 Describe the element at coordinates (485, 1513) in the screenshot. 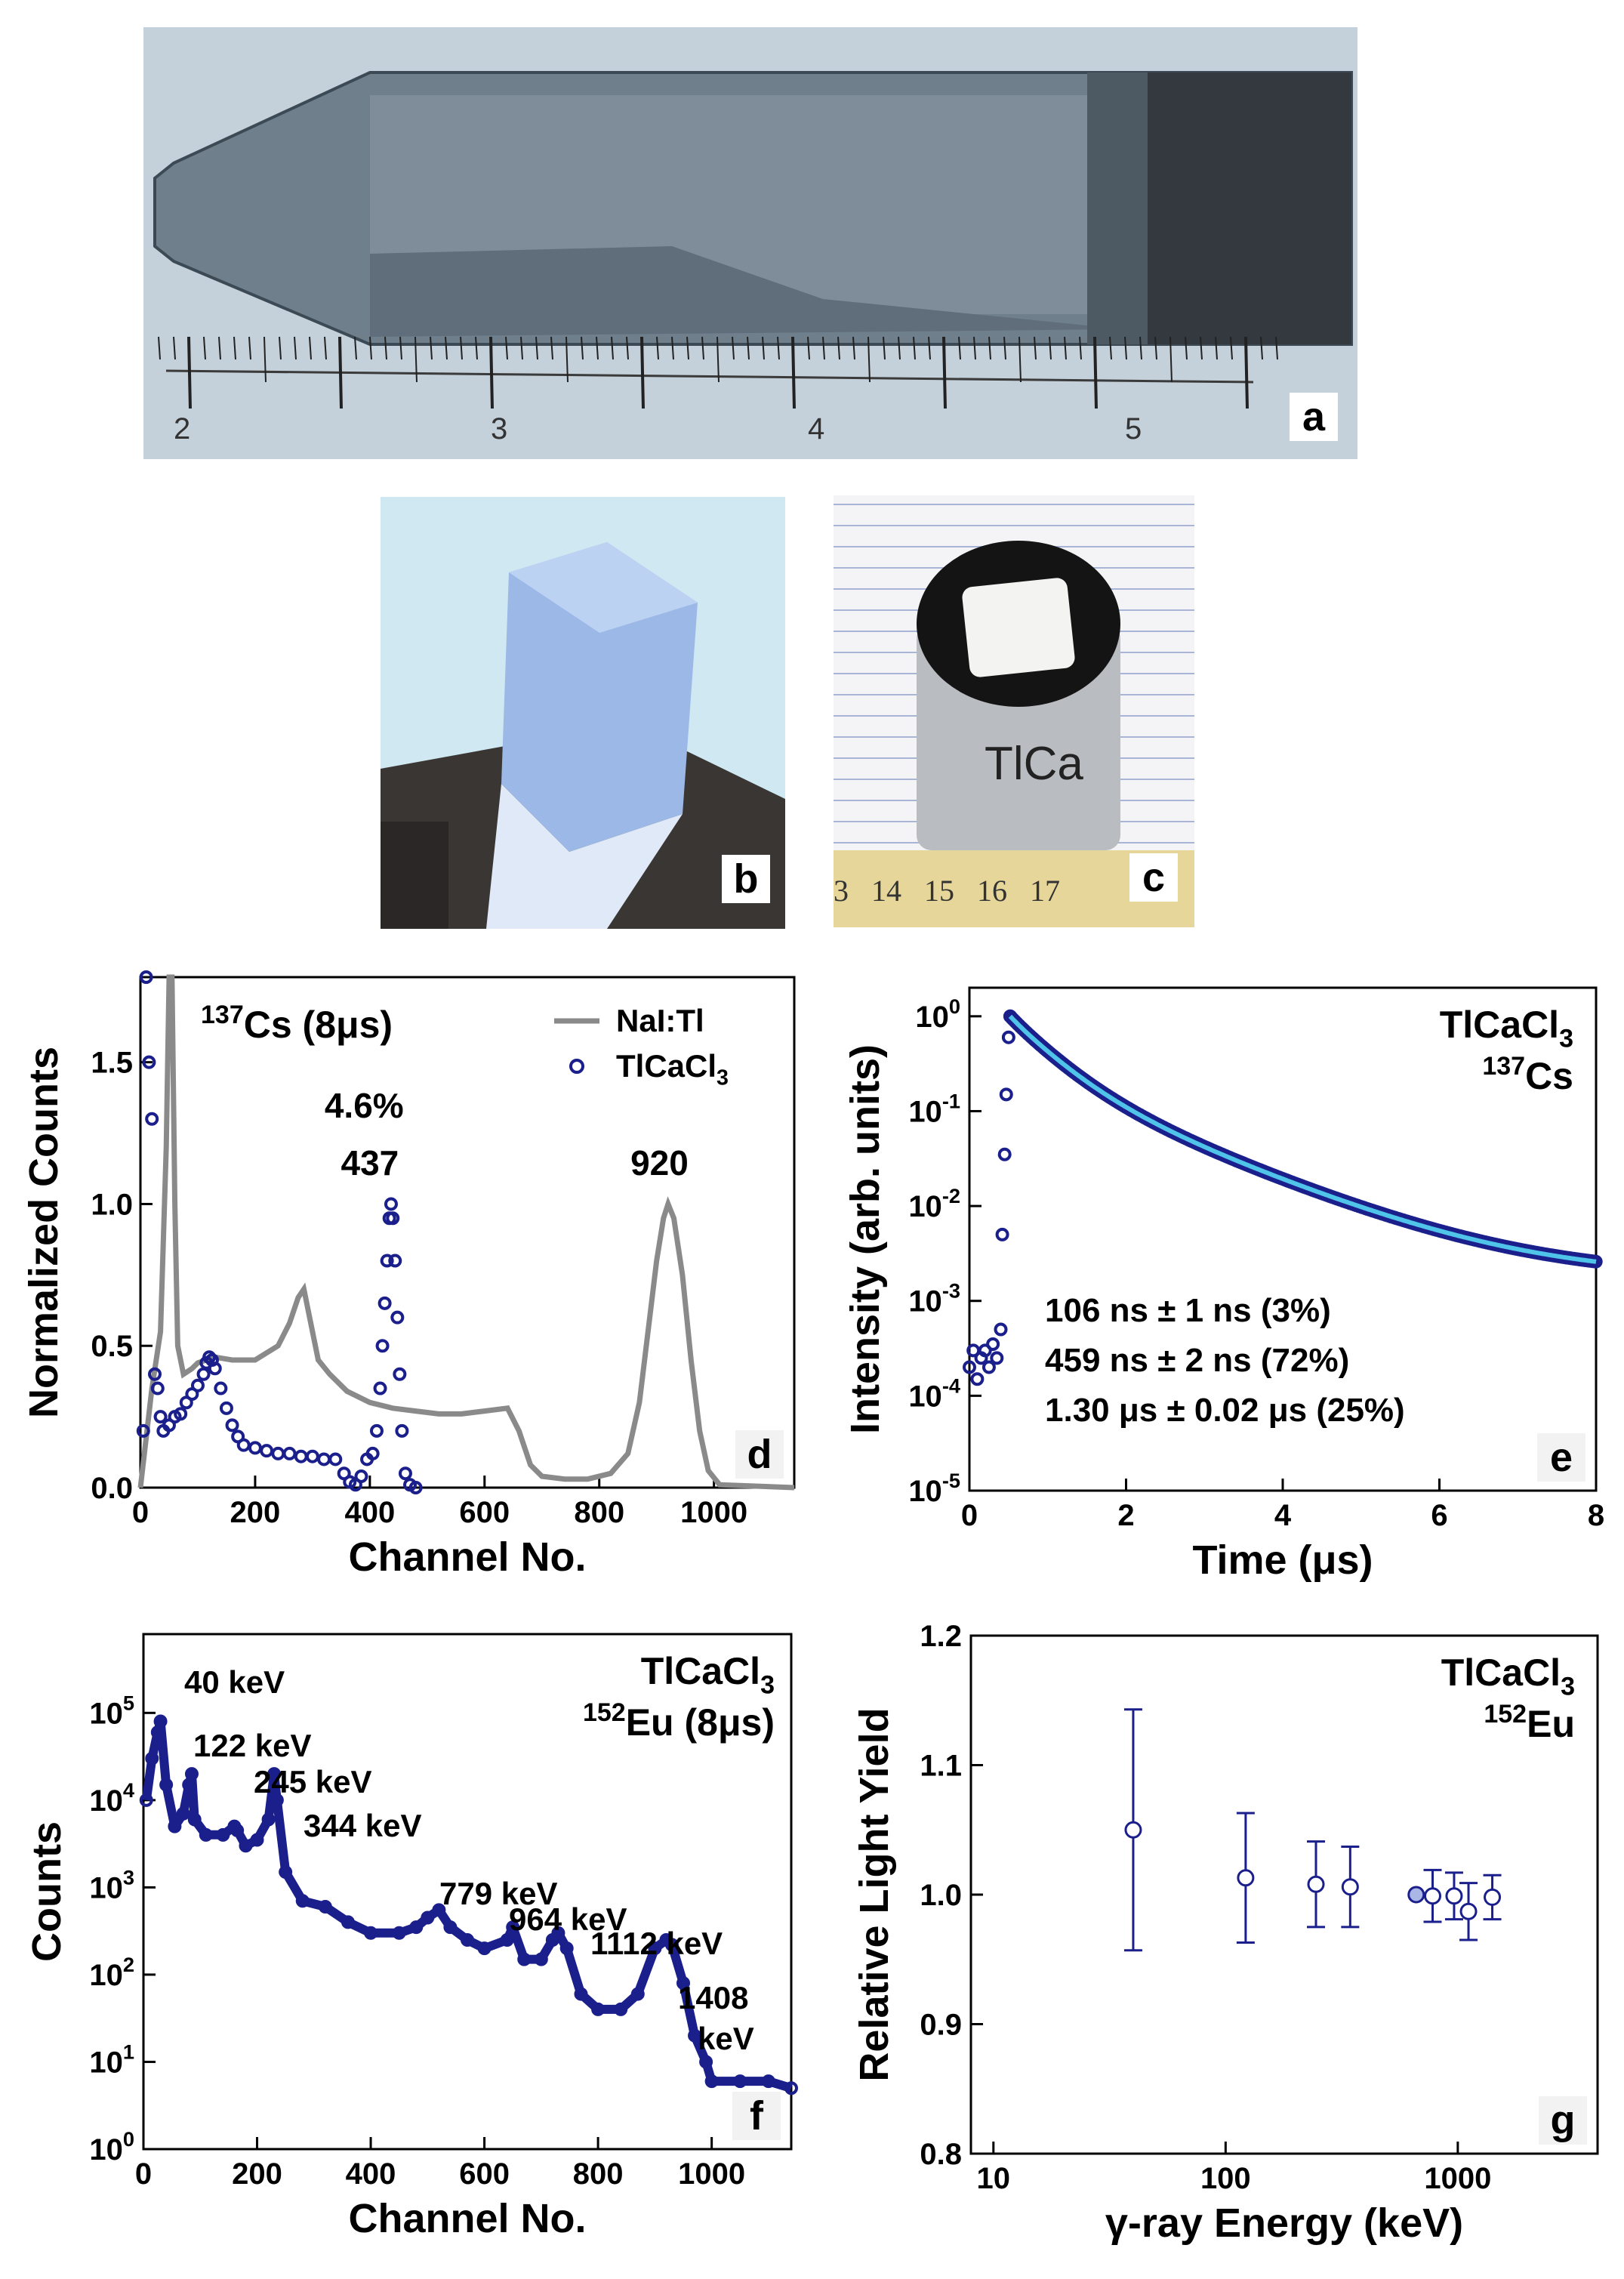

I see `x-tick-label-d: 600` at that location.